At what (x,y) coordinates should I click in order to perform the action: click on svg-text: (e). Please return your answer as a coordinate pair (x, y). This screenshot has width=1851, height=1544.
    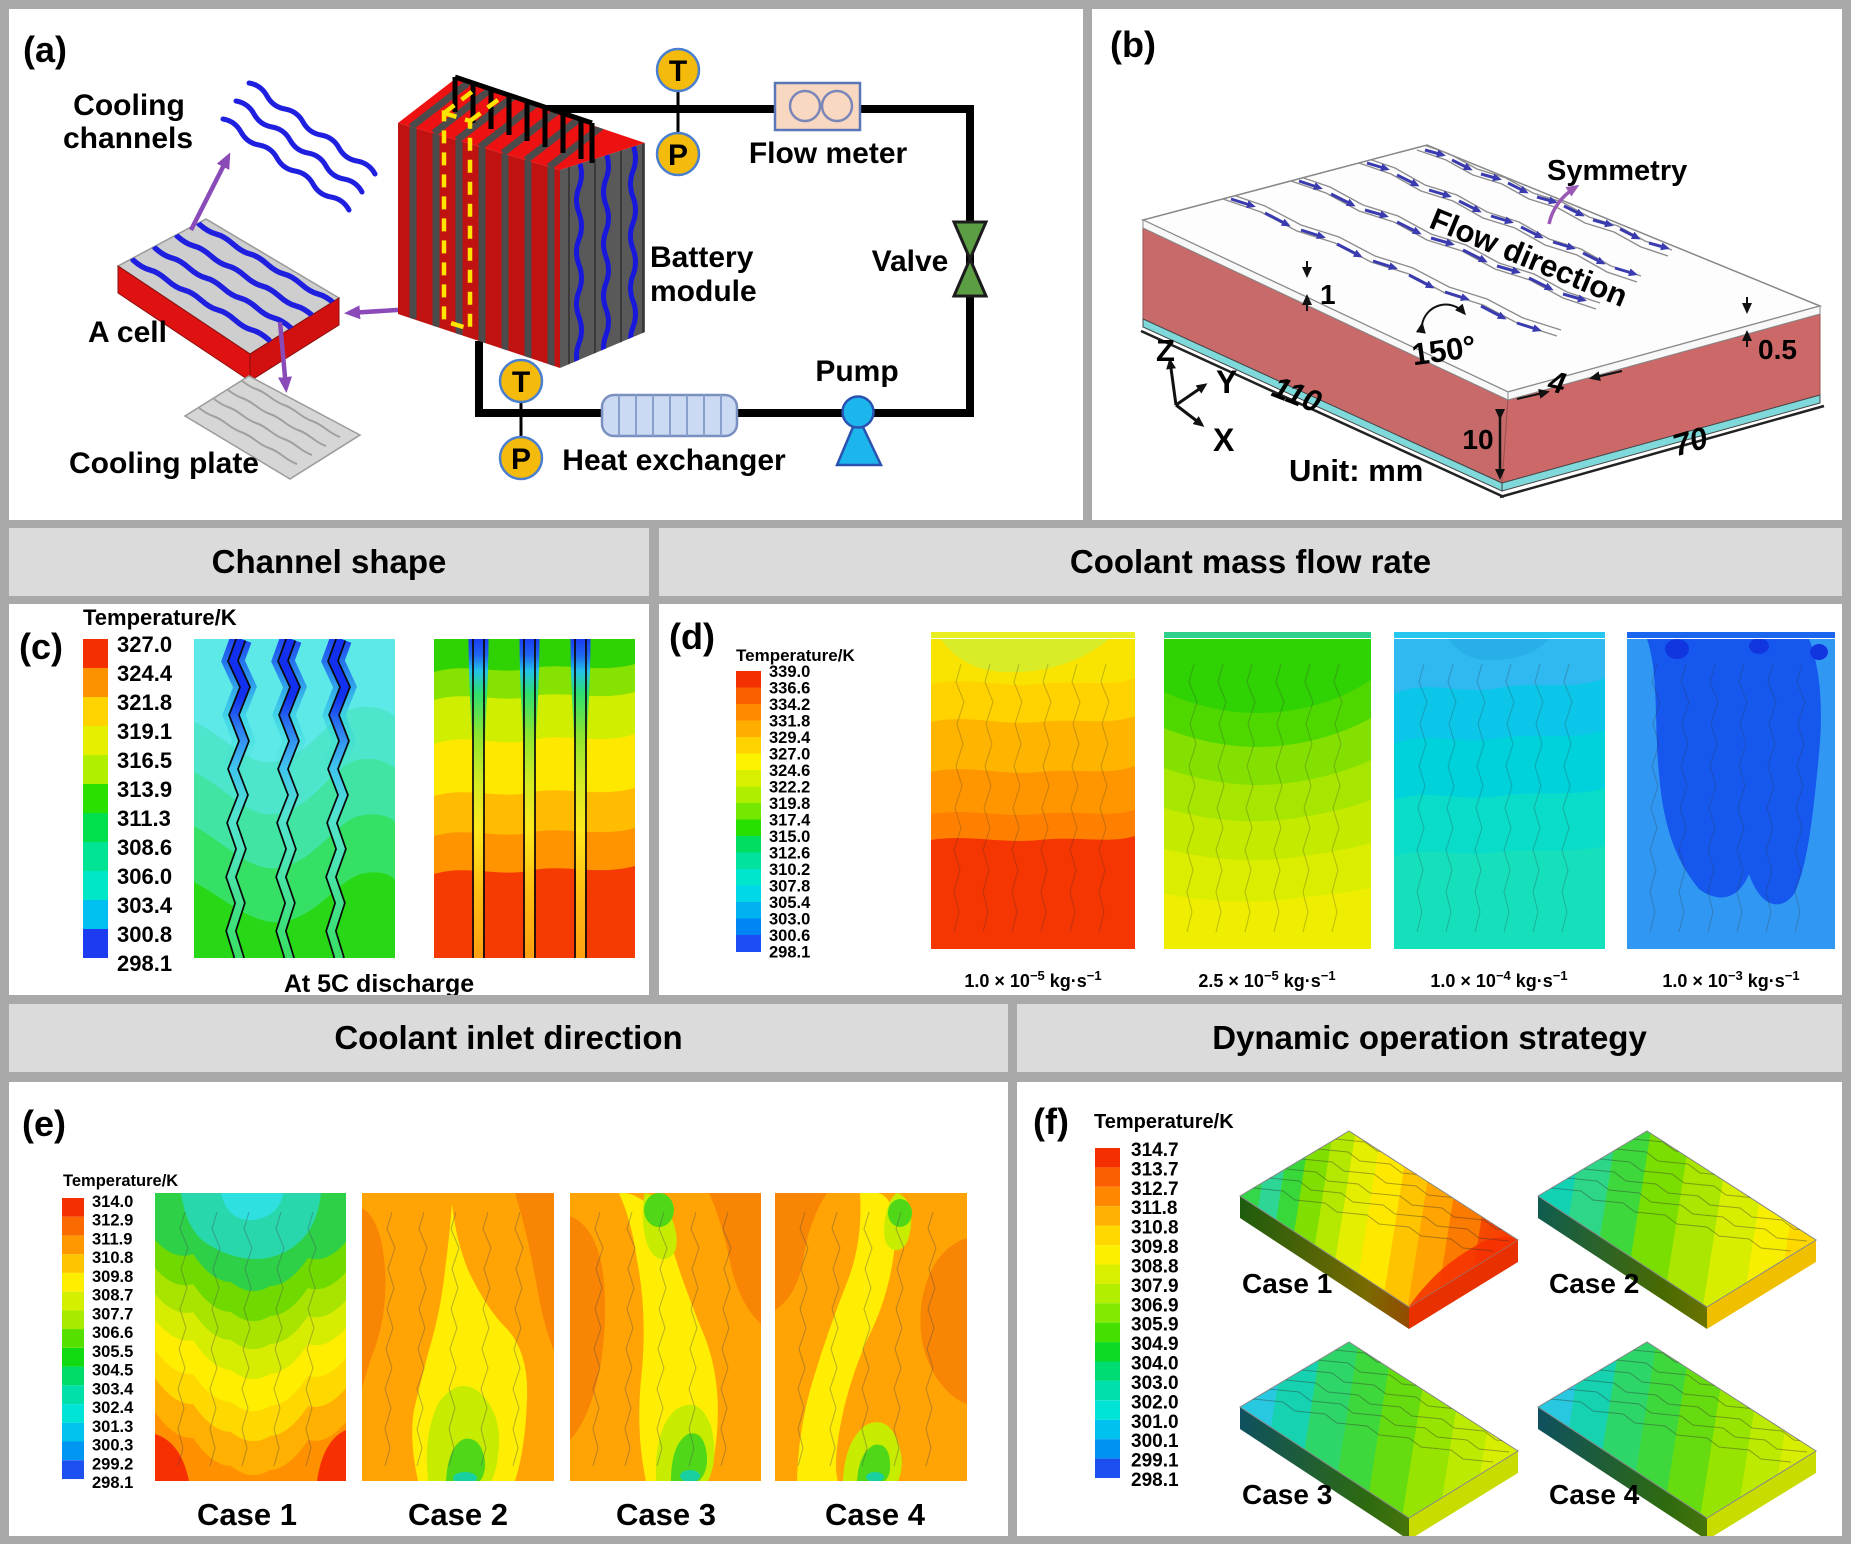
    Looking at the image, I should click on (44, 1123).